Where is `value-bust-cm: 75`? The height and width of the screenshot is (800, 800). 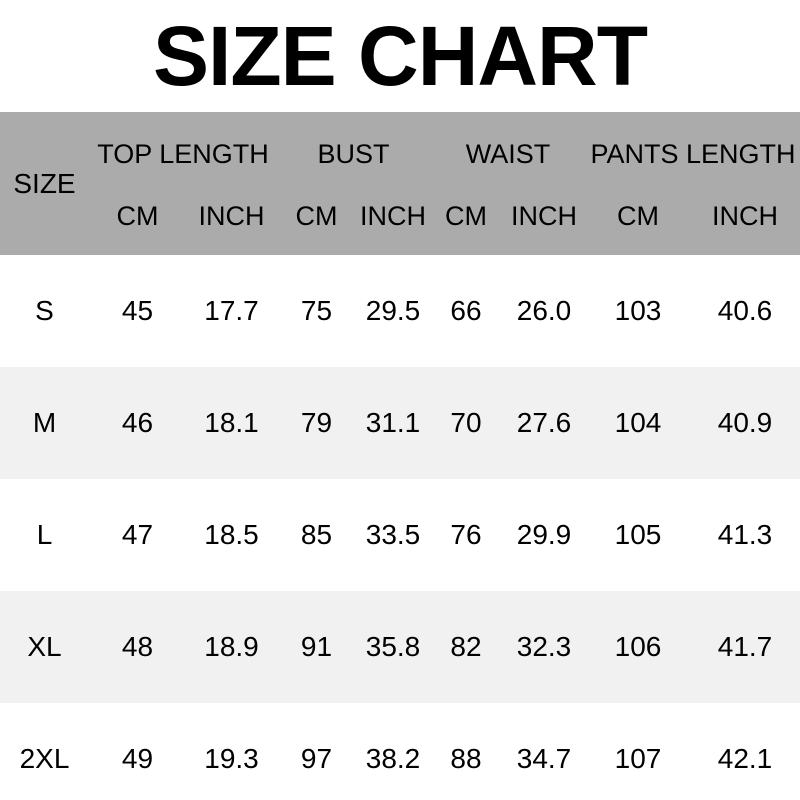
value-bust-cm: 75 is located at coordinates (316, 310).